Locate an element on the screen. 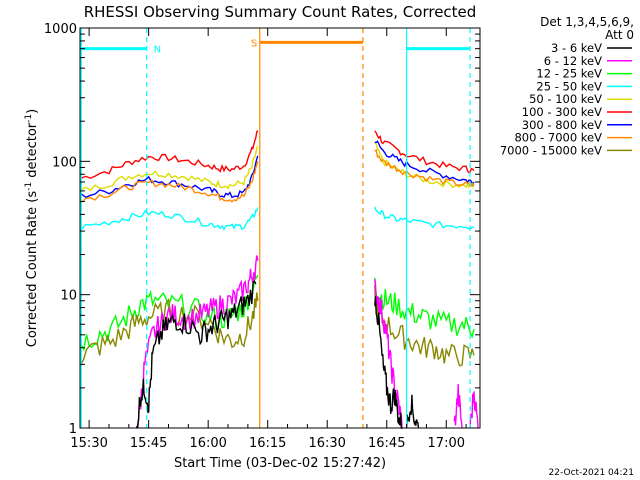  legend-label-2: 12 - 25 keV is located at coordinates (569, 74).